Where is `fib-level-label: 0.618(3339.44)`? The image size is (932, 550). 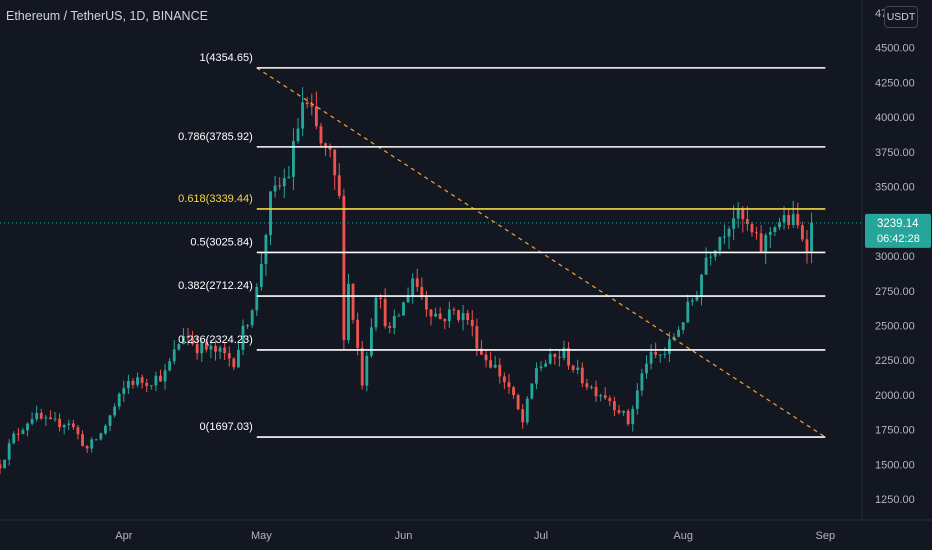 fib-level-label: 0.618(3339.44) is located at coordinates (215, 199).